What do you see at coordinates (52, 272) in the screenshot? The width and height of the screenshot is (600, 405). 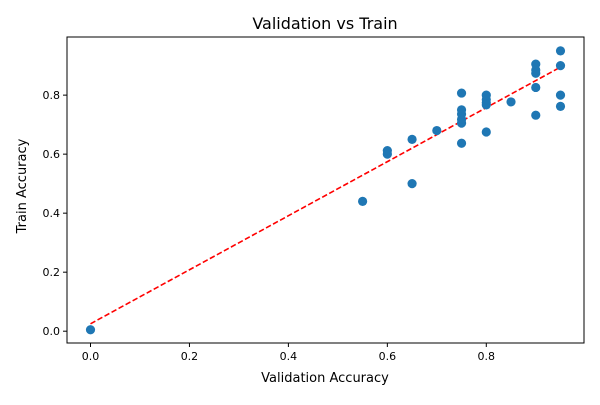 I see `y-tick-label: 0.2` at bounding box center [52, 272].